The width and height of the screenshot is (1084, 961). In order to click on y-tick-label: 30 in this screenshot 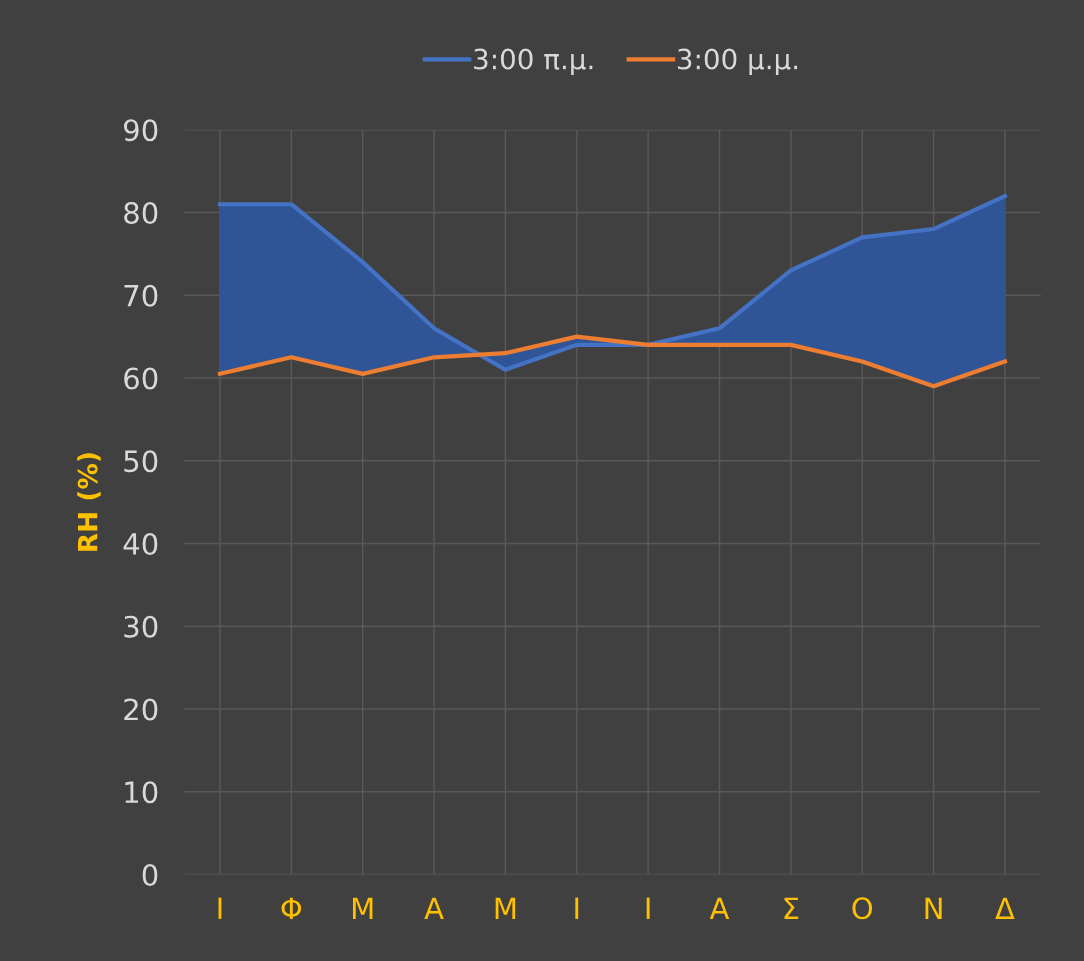, I will do `click(141, 626)`.